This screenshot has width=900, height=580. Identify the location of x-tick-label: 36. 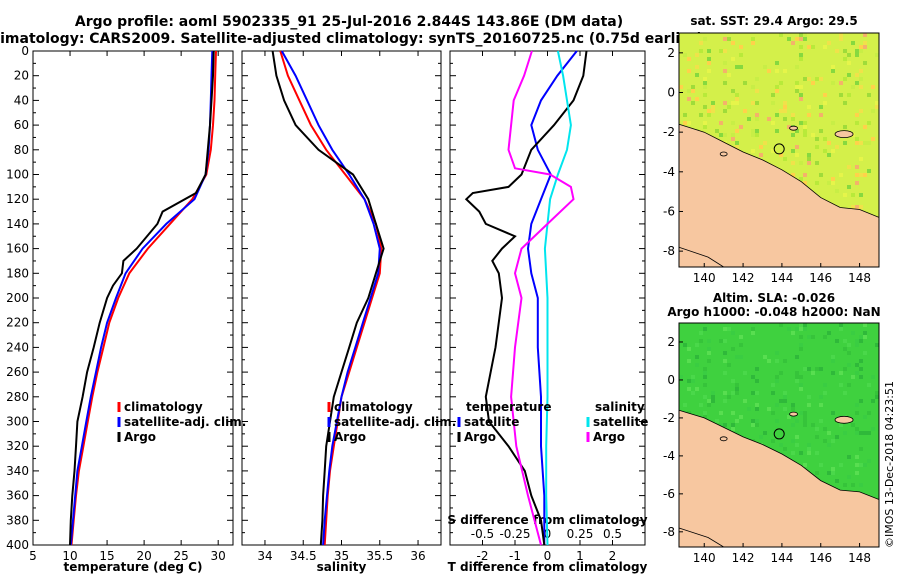
(417, 556).